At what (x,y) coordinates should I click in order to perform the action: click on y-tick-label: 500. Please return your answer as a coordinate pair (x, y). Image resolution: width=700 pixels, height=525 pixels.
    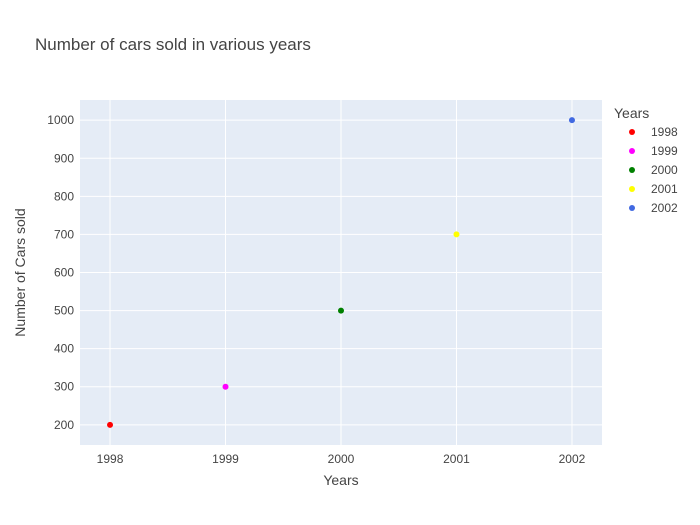
    Looking at the image, I should click on (64, 311).